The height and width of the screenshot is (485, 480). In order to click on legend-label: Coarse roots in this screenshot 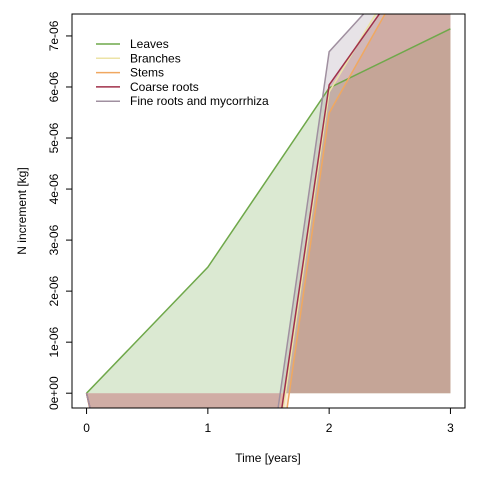, I will do `click(164, 87)`.